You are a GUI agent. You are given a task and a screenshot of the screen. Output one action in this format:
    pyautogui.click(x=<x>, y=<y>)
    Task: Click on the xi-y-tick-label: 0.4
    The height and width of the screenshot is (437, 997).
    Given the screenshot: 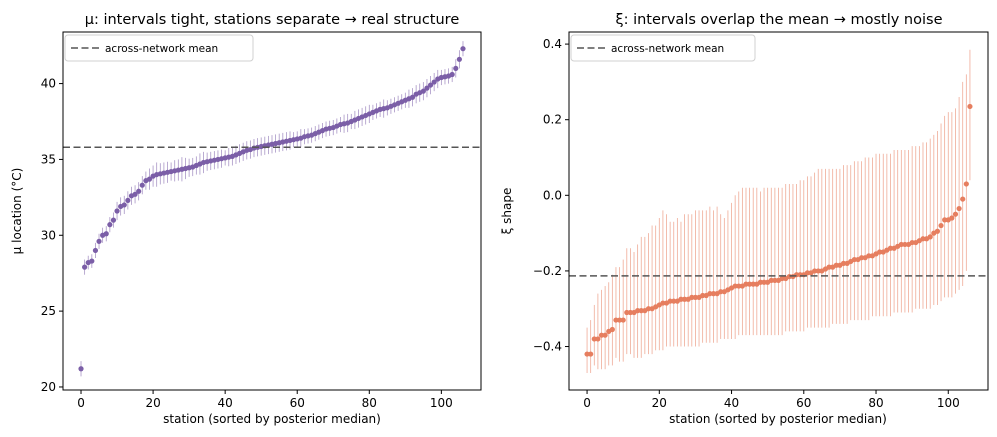 What is the action you would take?
    pyautogui.click(x=552, y=44)
    